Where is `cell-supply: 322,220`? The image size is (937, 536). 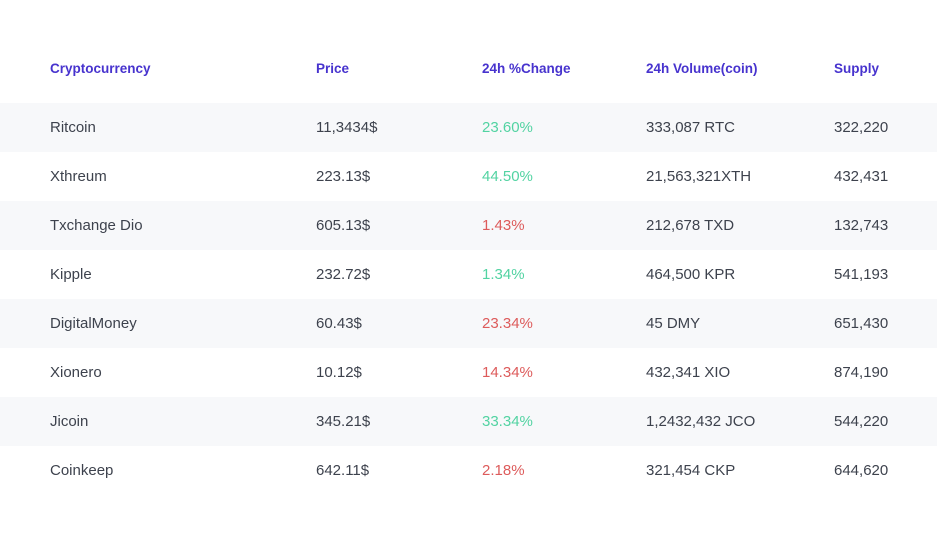
cell-supply: 322,220 is located at coordinates (861, 127).